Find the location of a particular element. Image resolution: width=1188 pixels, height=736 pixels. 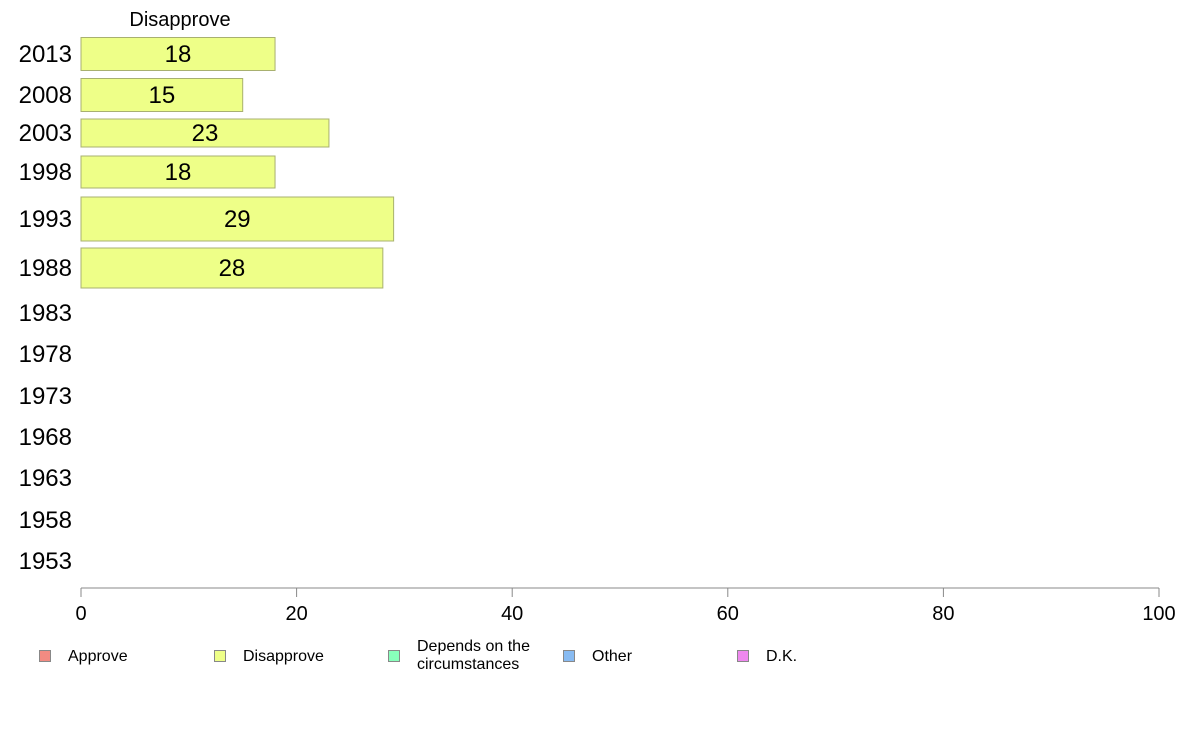

bar-value-label: 15 is located at coordinates (161, 95).